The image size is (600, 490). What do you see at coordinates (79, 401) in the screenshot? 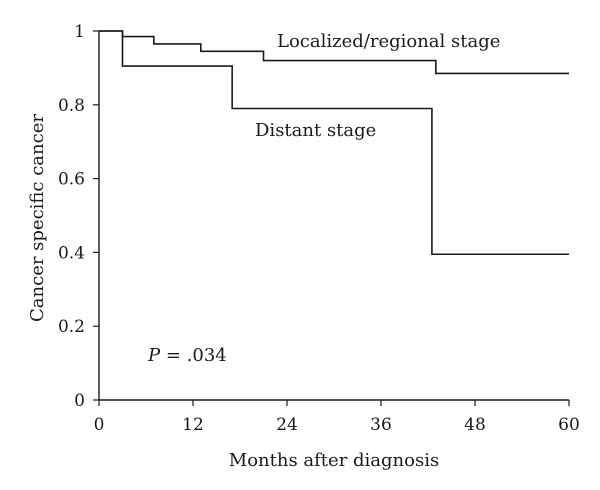
I see `y-tick-label: 0` at bounding box center [79, 401].